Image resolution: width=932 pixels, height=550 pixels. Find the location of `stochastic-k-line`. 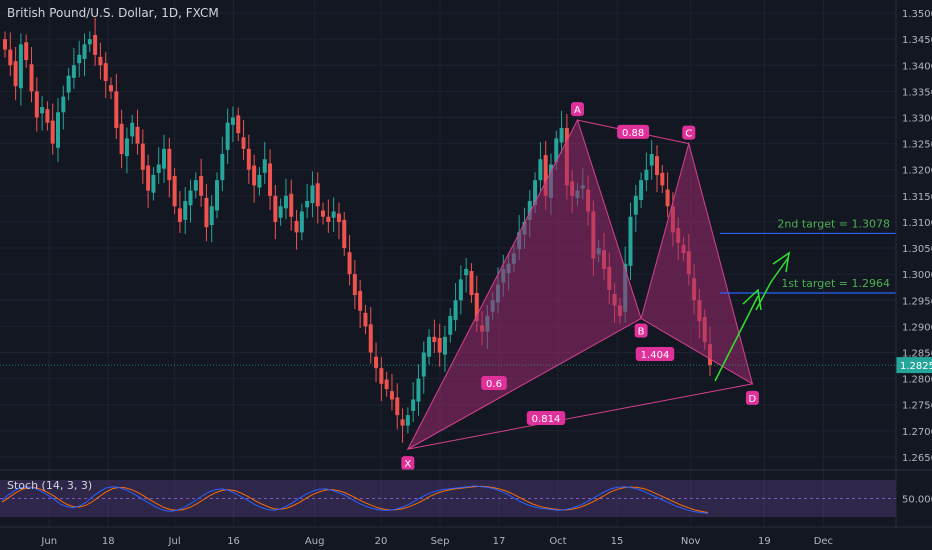

stochastic-k-line is located at coordinates (355, 499).